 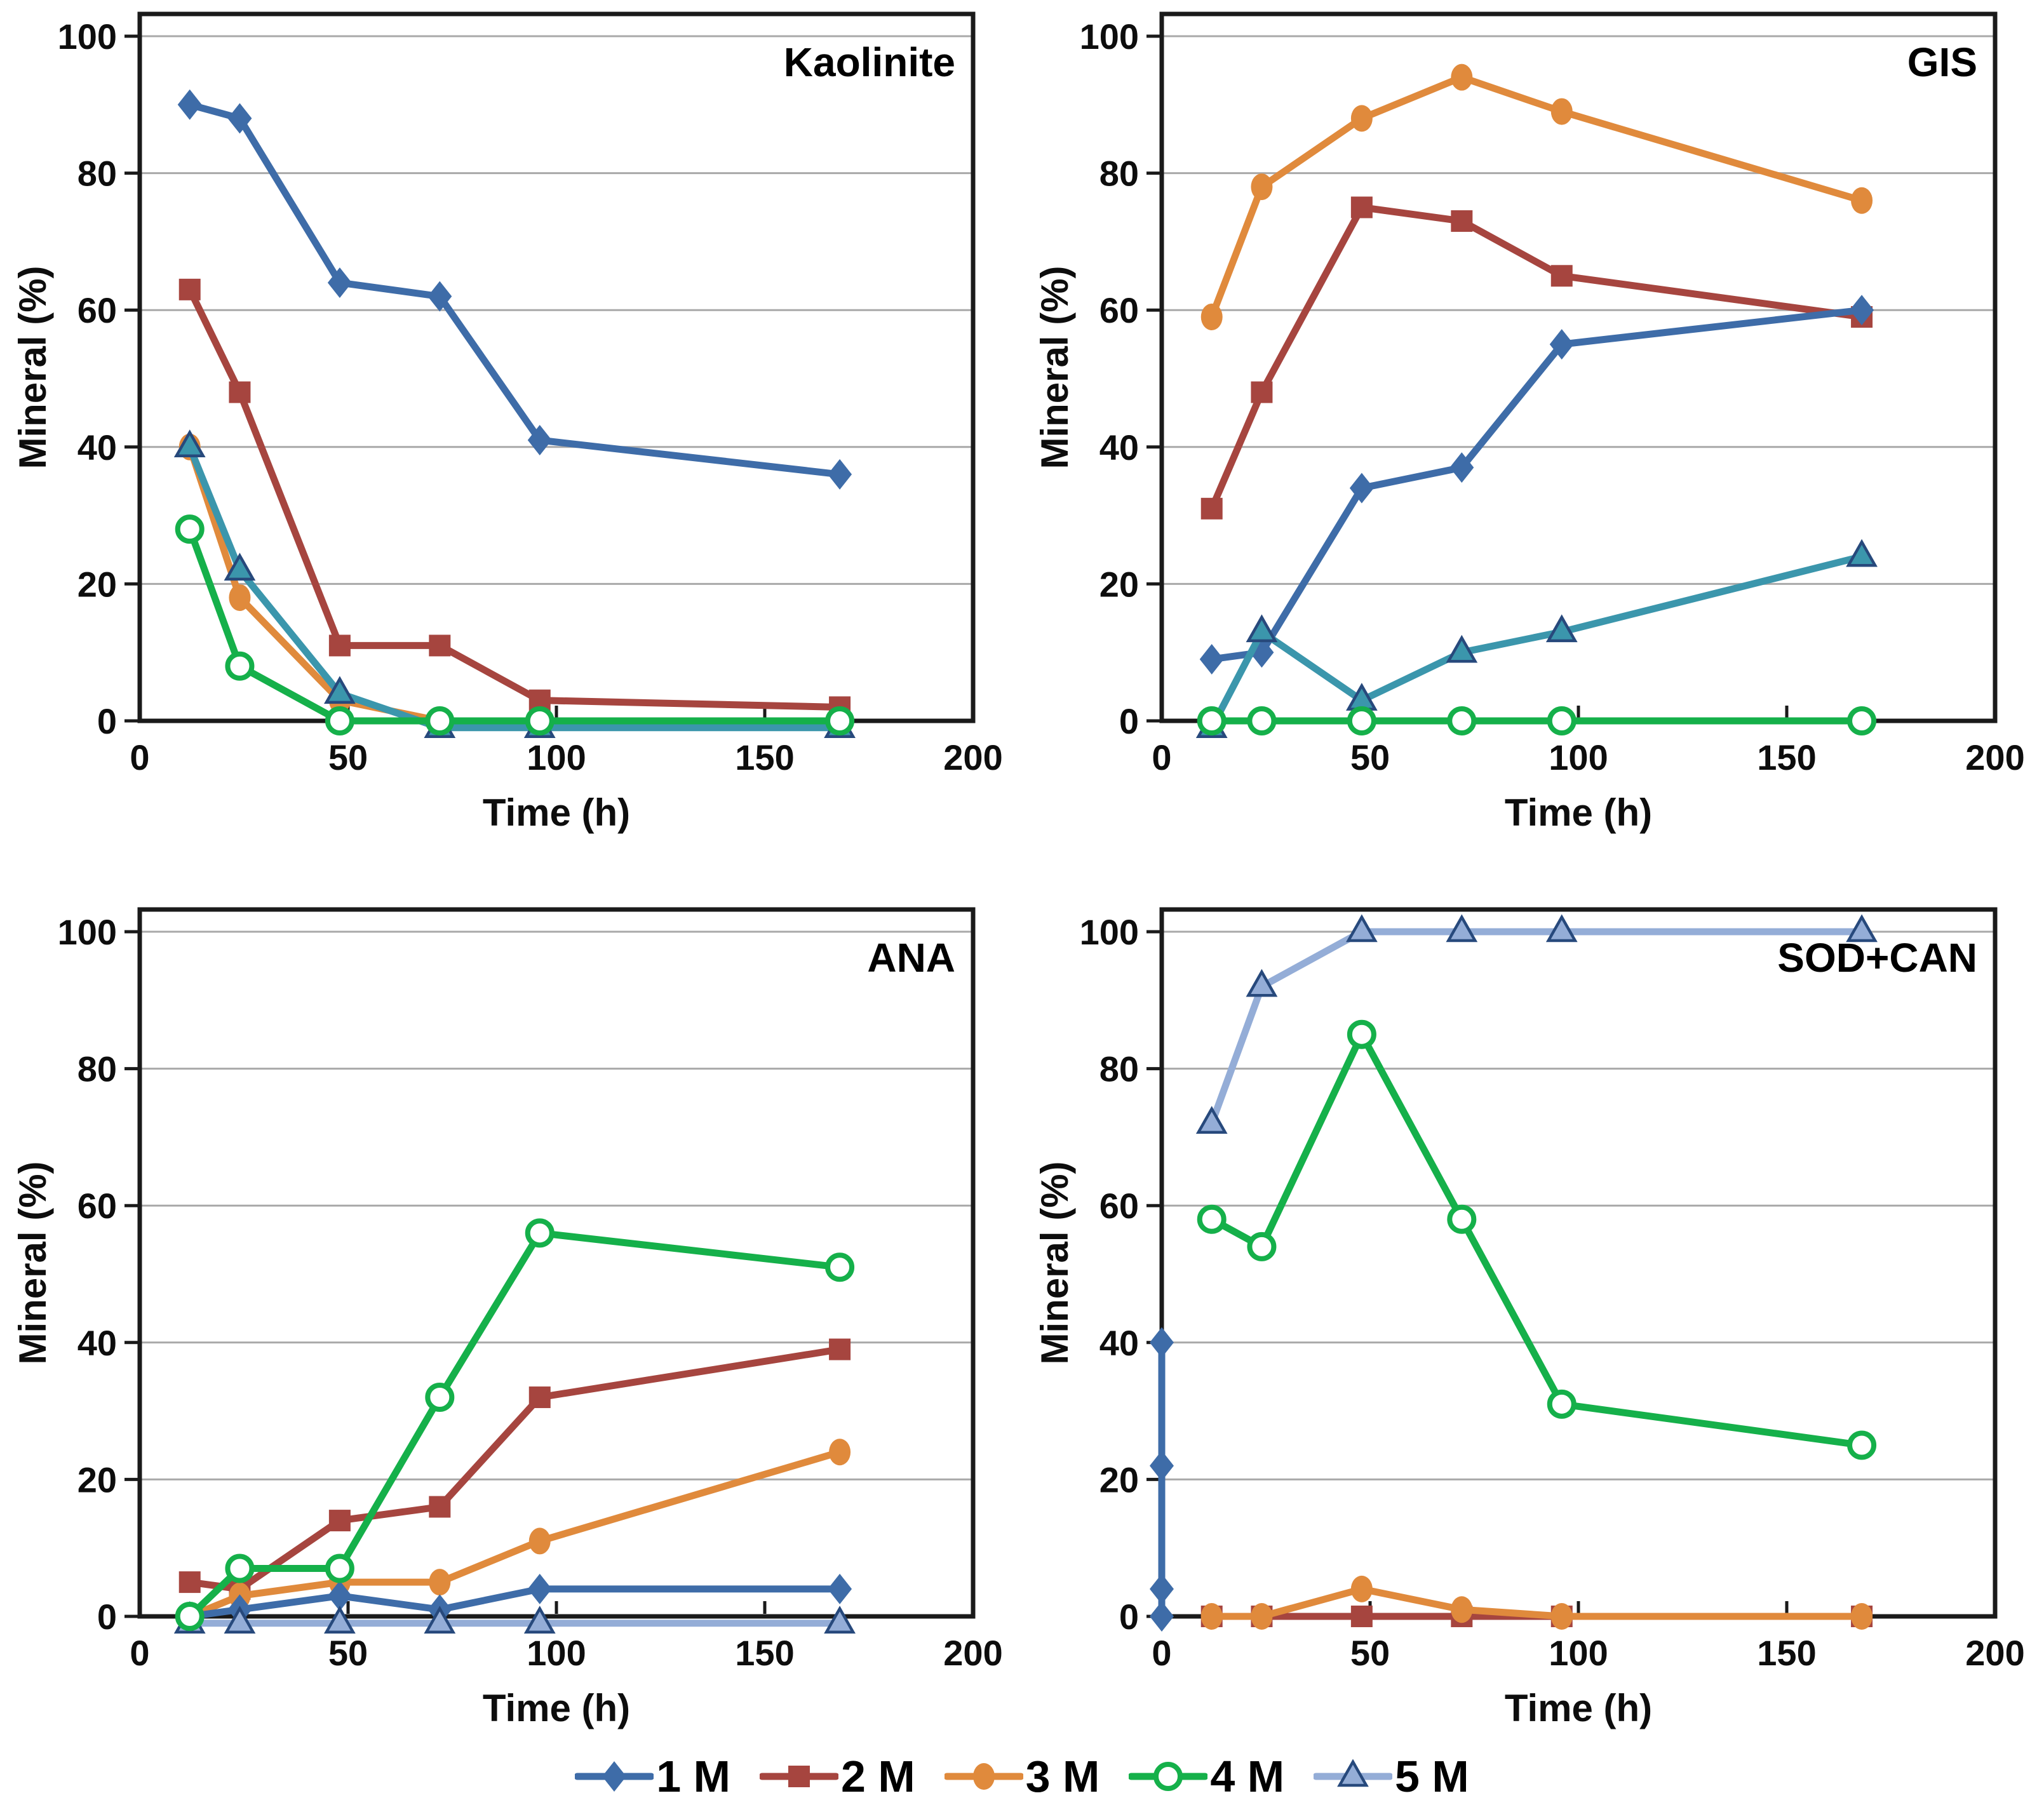 What do you see at coordinates (870, 62) in the screenshot?
I see `panel-title: Kaolinite` at bounding box center [870, 62].